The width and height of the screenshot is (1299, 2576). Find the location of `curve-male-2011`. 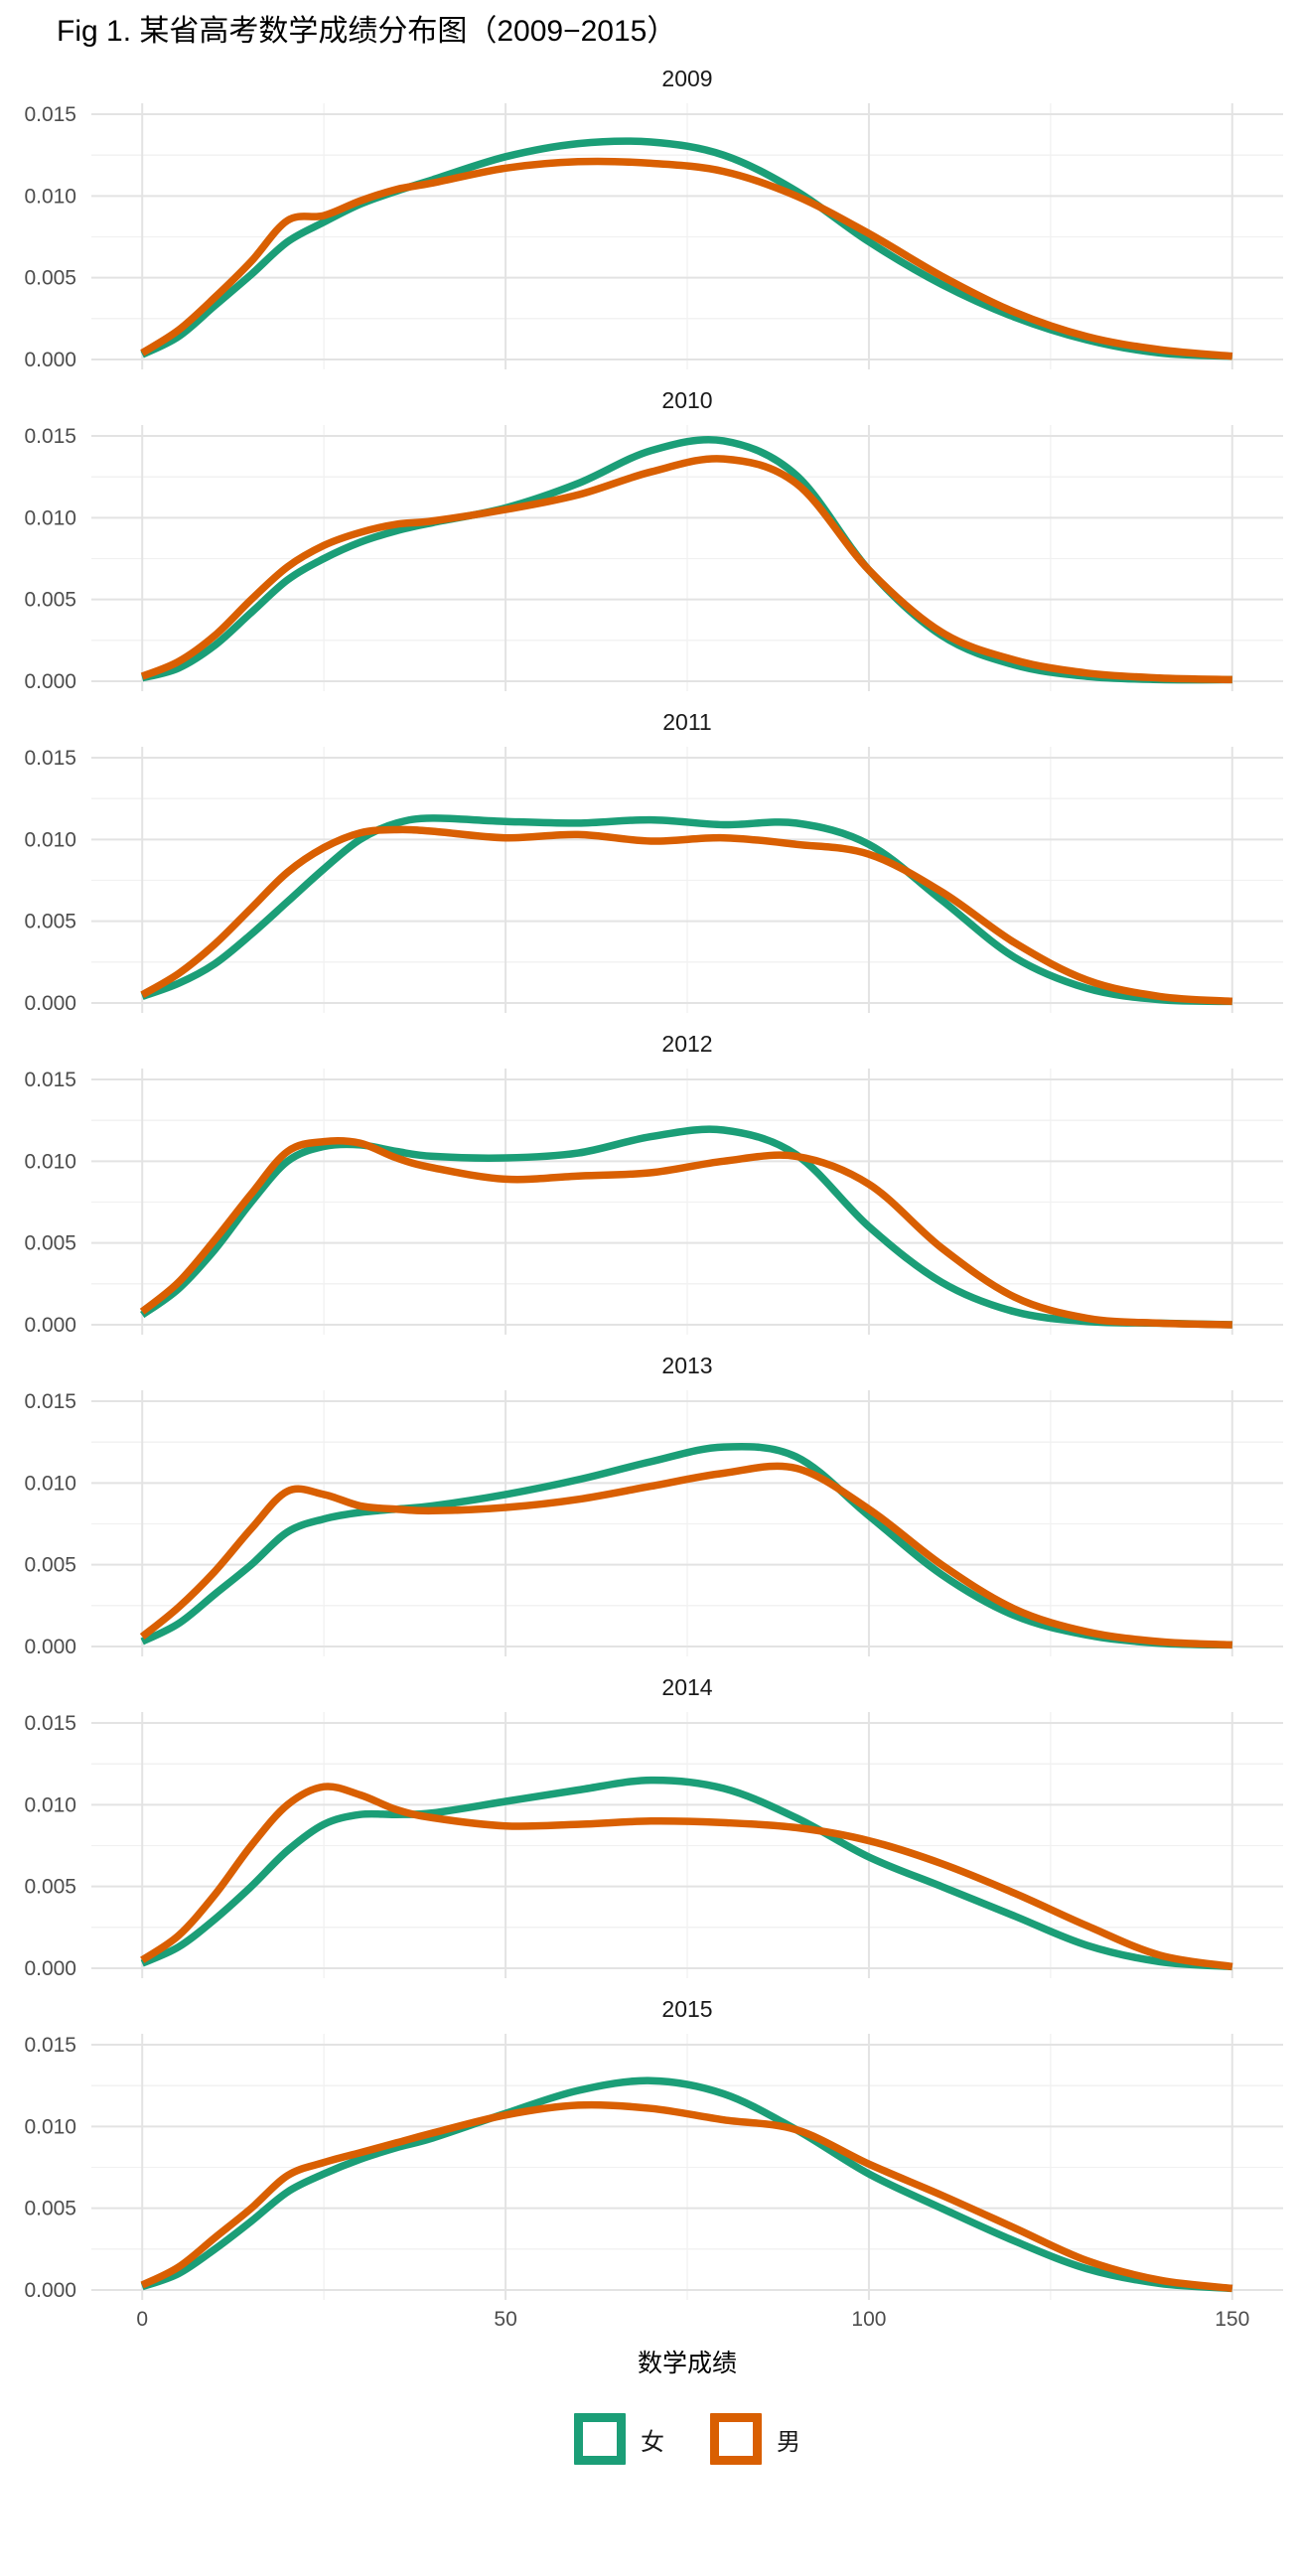

curve-male-2011 is located at coordinates (686, 916).